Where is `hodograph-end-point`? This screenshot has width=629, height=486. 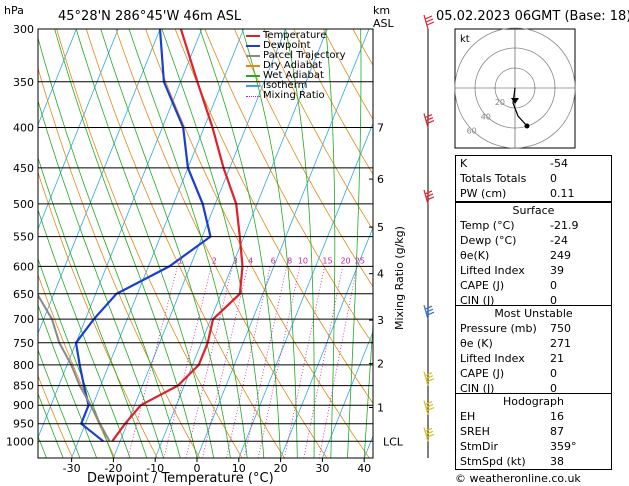 hodograph-end-point is located at coordinates (527, 126).